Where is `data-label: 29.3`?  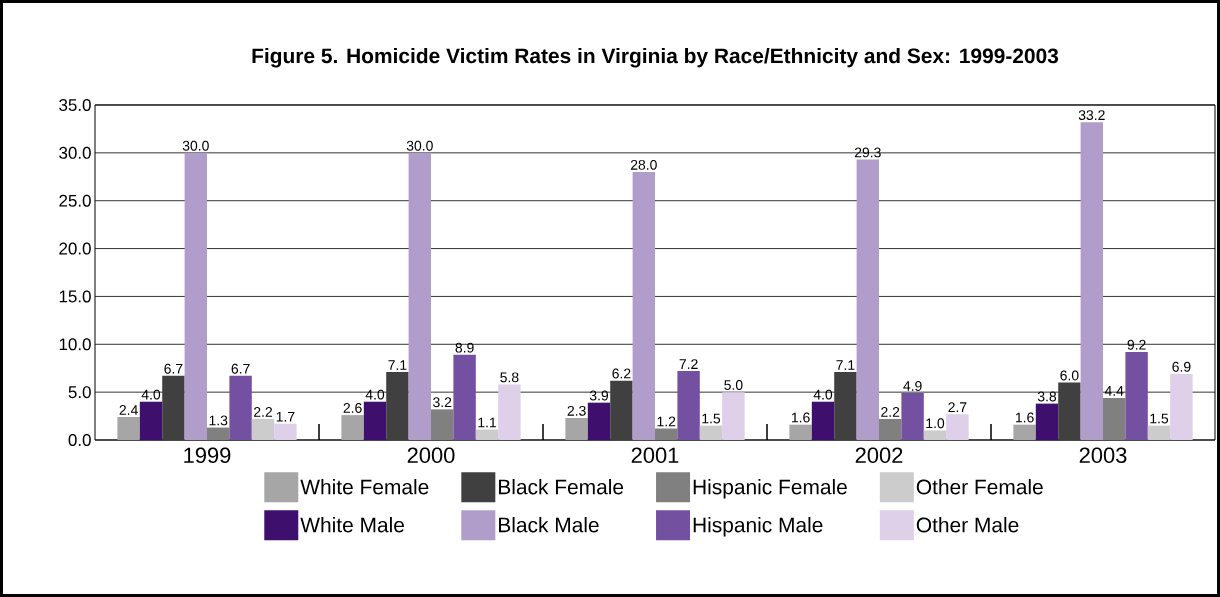
data-label: 29.3 is located at coordinates (867, 152).